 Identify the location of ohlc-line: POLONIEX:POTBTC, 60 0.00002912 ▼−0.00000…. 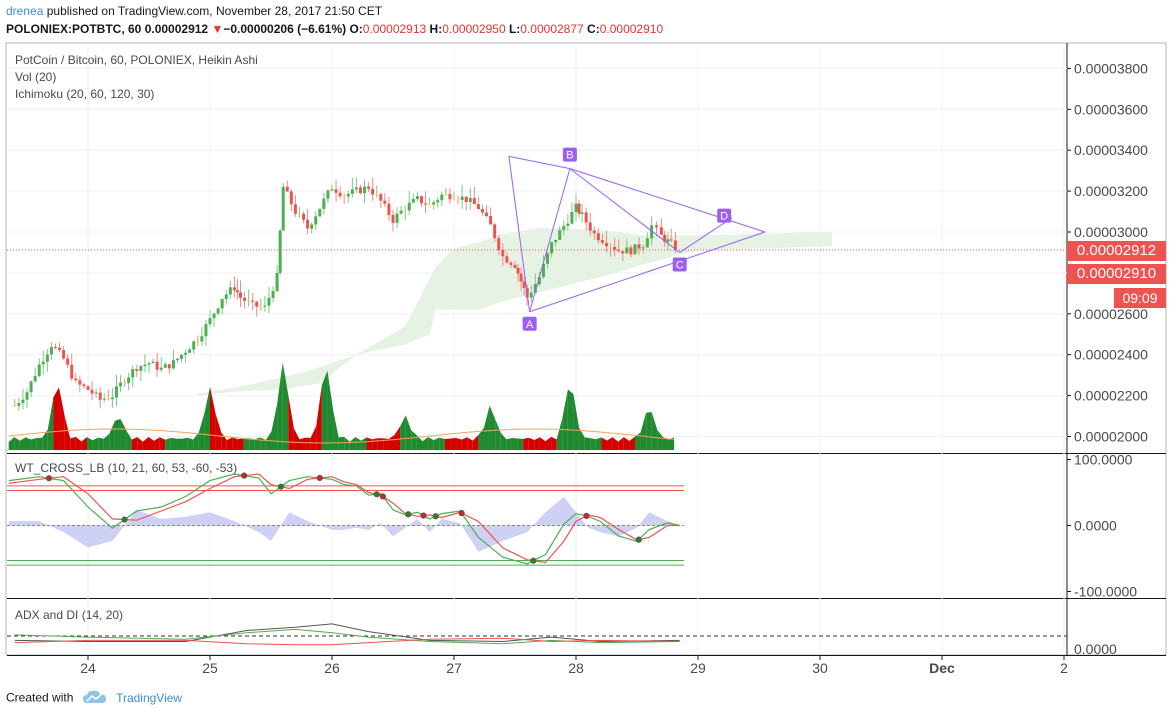
(334, 29).